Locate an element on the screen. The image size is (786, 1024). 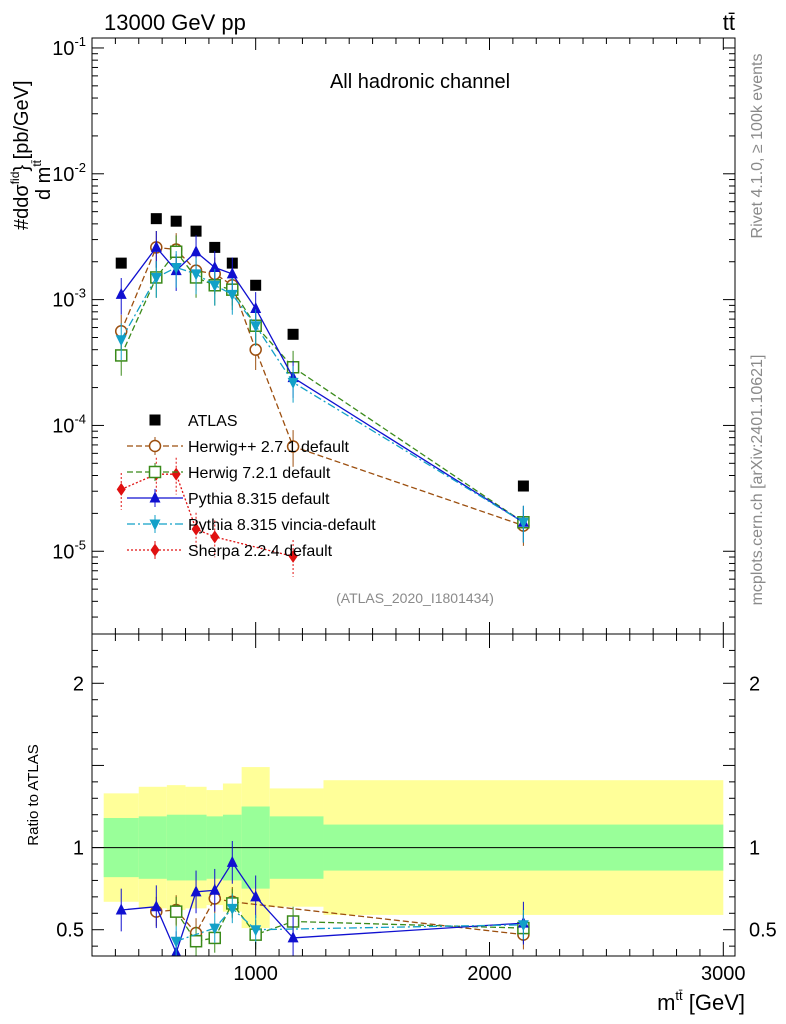
legend-marker-data is located at coordinates (155, 420).